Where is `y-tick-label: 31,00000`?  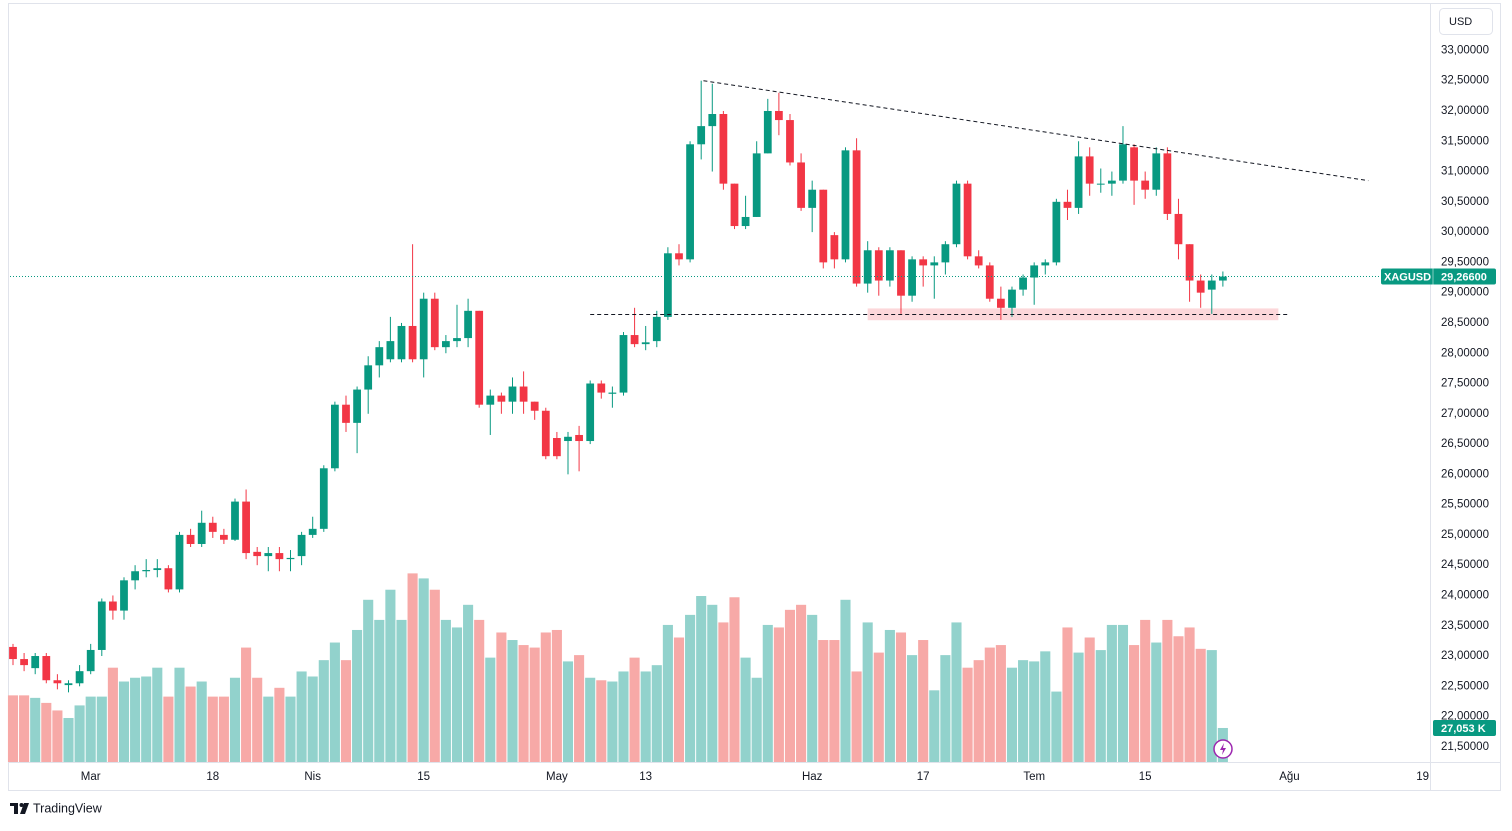
y-tick-label: 31,00000 is located at coordinates (1465, 172).